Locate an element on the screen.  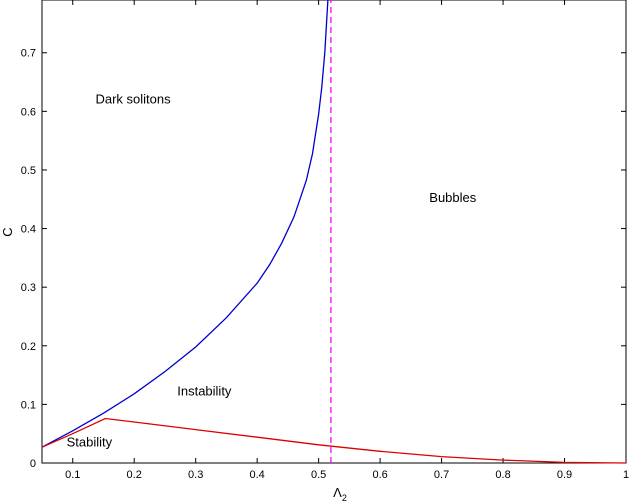
region-label: Dark solitons is located at coordinates (133, 99).